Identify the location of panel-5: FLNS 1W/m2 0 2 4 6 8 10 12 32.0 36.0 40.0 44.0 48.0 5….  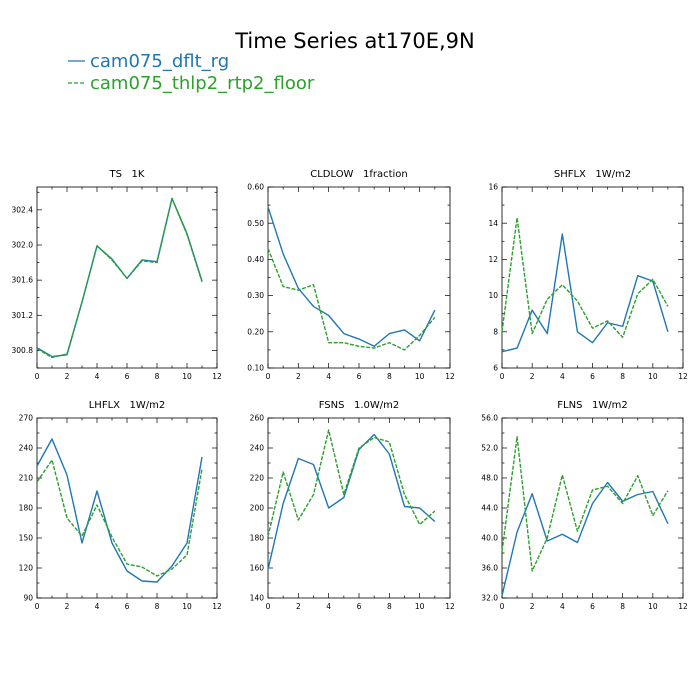
(584, 505).